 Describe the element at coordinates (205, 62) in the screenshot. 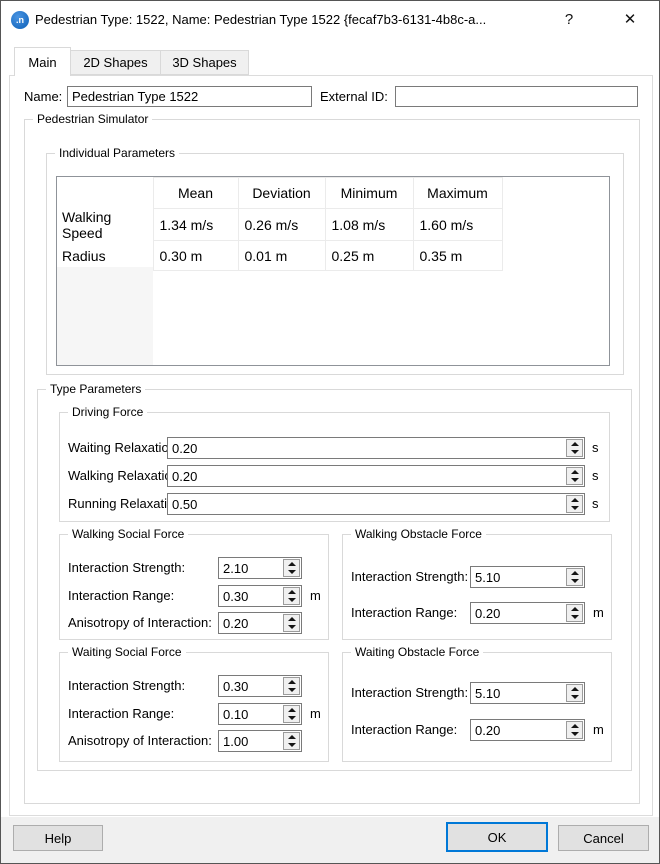

I see `tab-3d-shapes: 3D Shapes` at that location.